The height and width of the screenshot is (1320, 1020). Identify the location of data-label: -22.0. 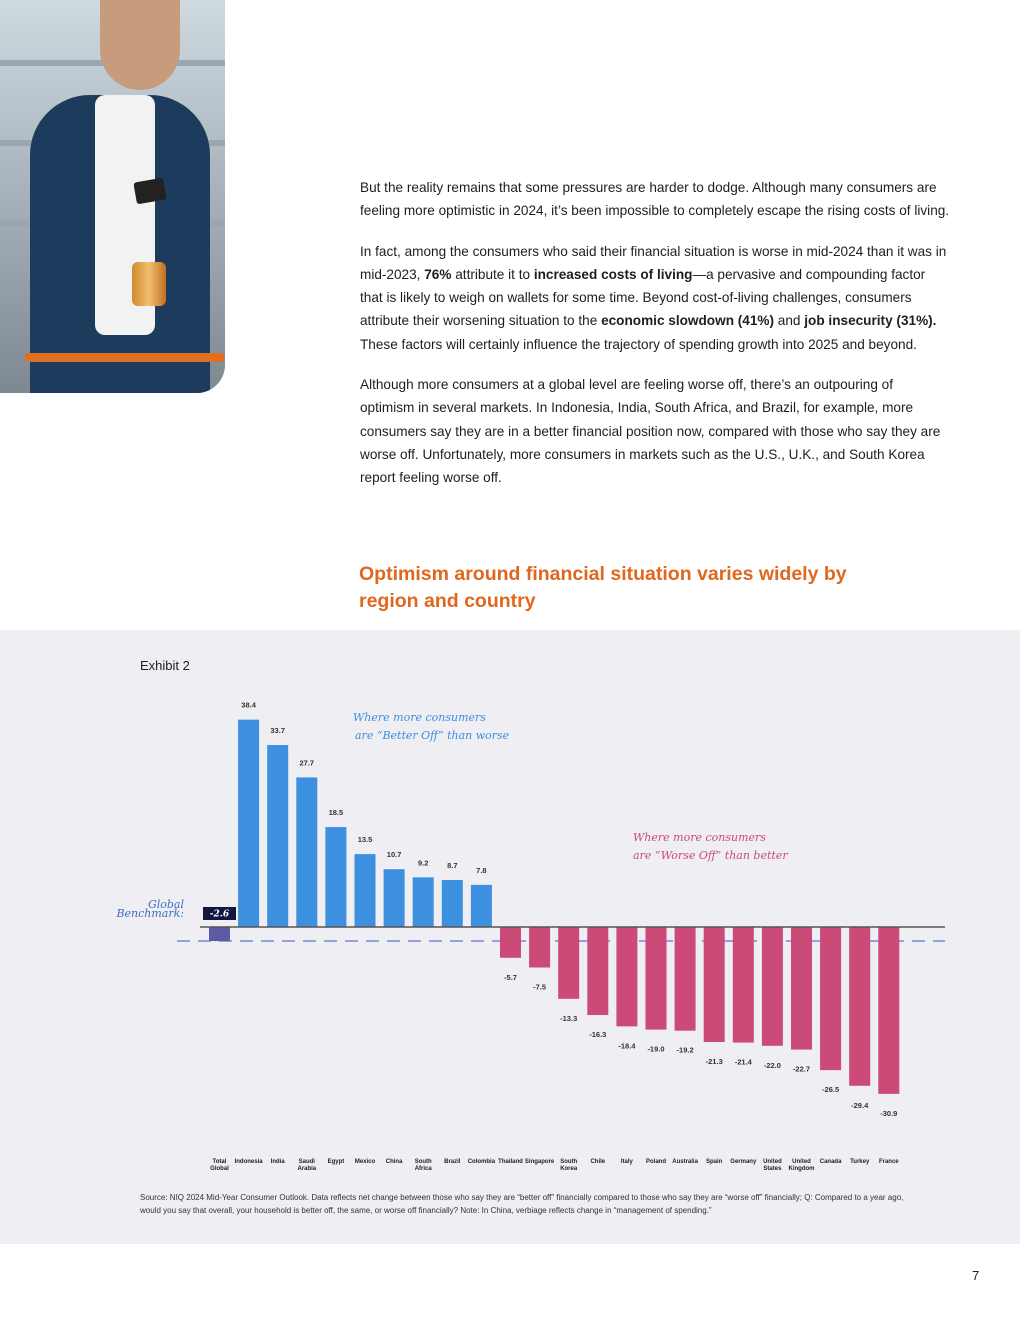
(772, 1065).